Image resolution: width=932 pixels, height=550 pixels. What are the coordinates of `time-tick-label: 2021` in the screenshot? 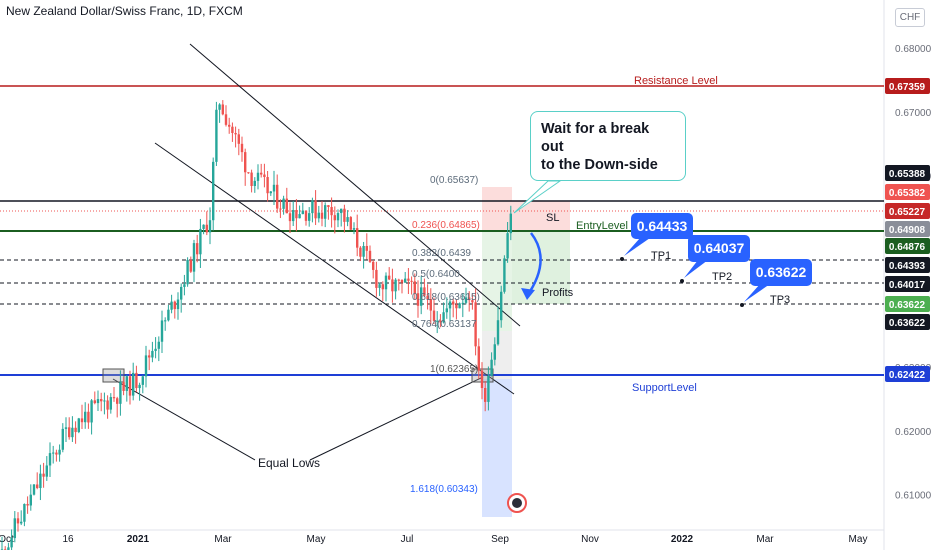 It's located at (138, 539).